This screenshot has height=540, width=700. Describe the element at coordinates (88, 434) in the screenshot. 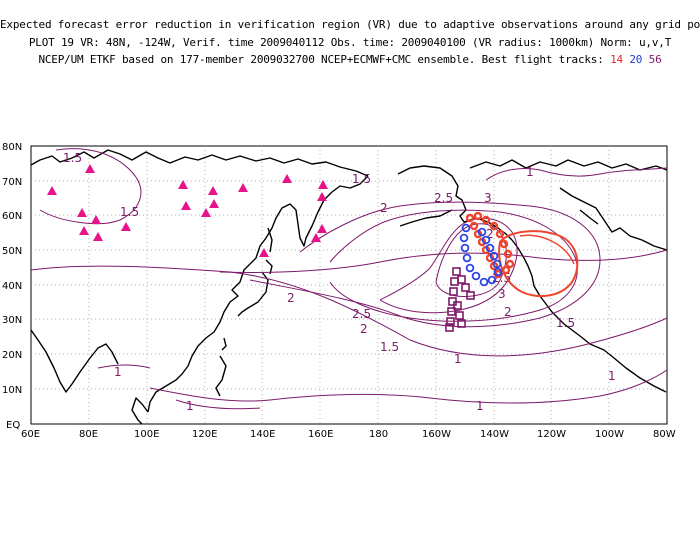

I see `lon-label: 80E` at that location.